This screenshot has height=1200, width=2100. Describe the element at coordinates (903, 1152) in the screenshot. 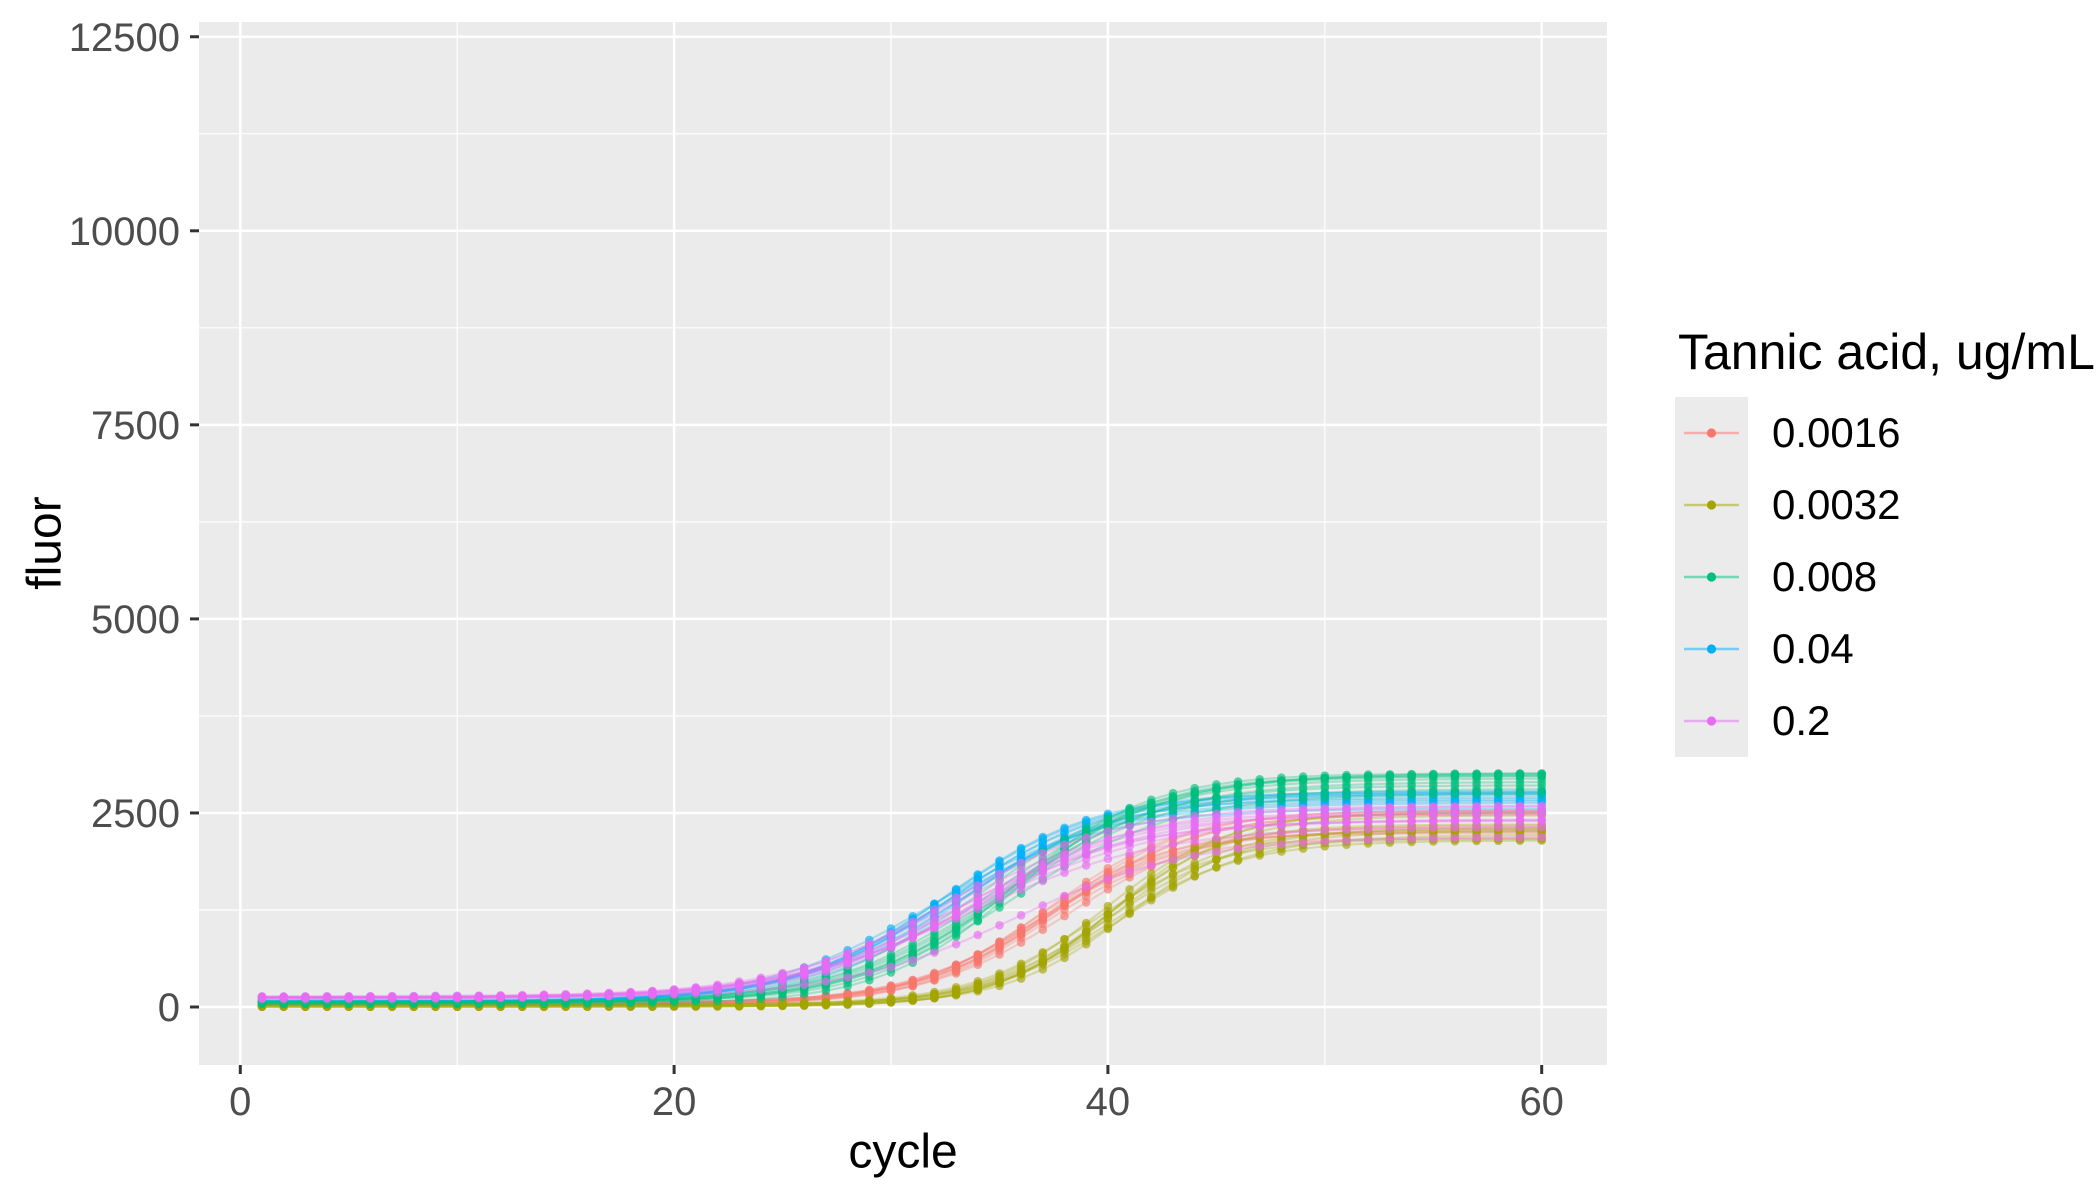

I see `x-axis-title: cycle` at that location.